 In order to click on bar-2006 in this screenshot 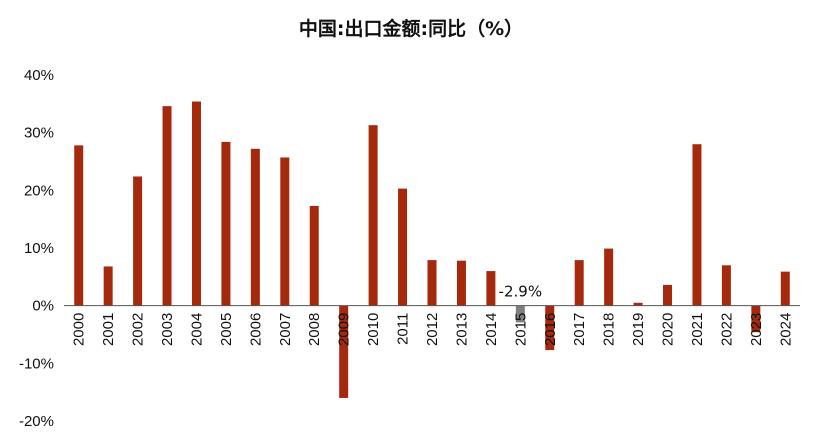, I will do `click(255, 227)`.